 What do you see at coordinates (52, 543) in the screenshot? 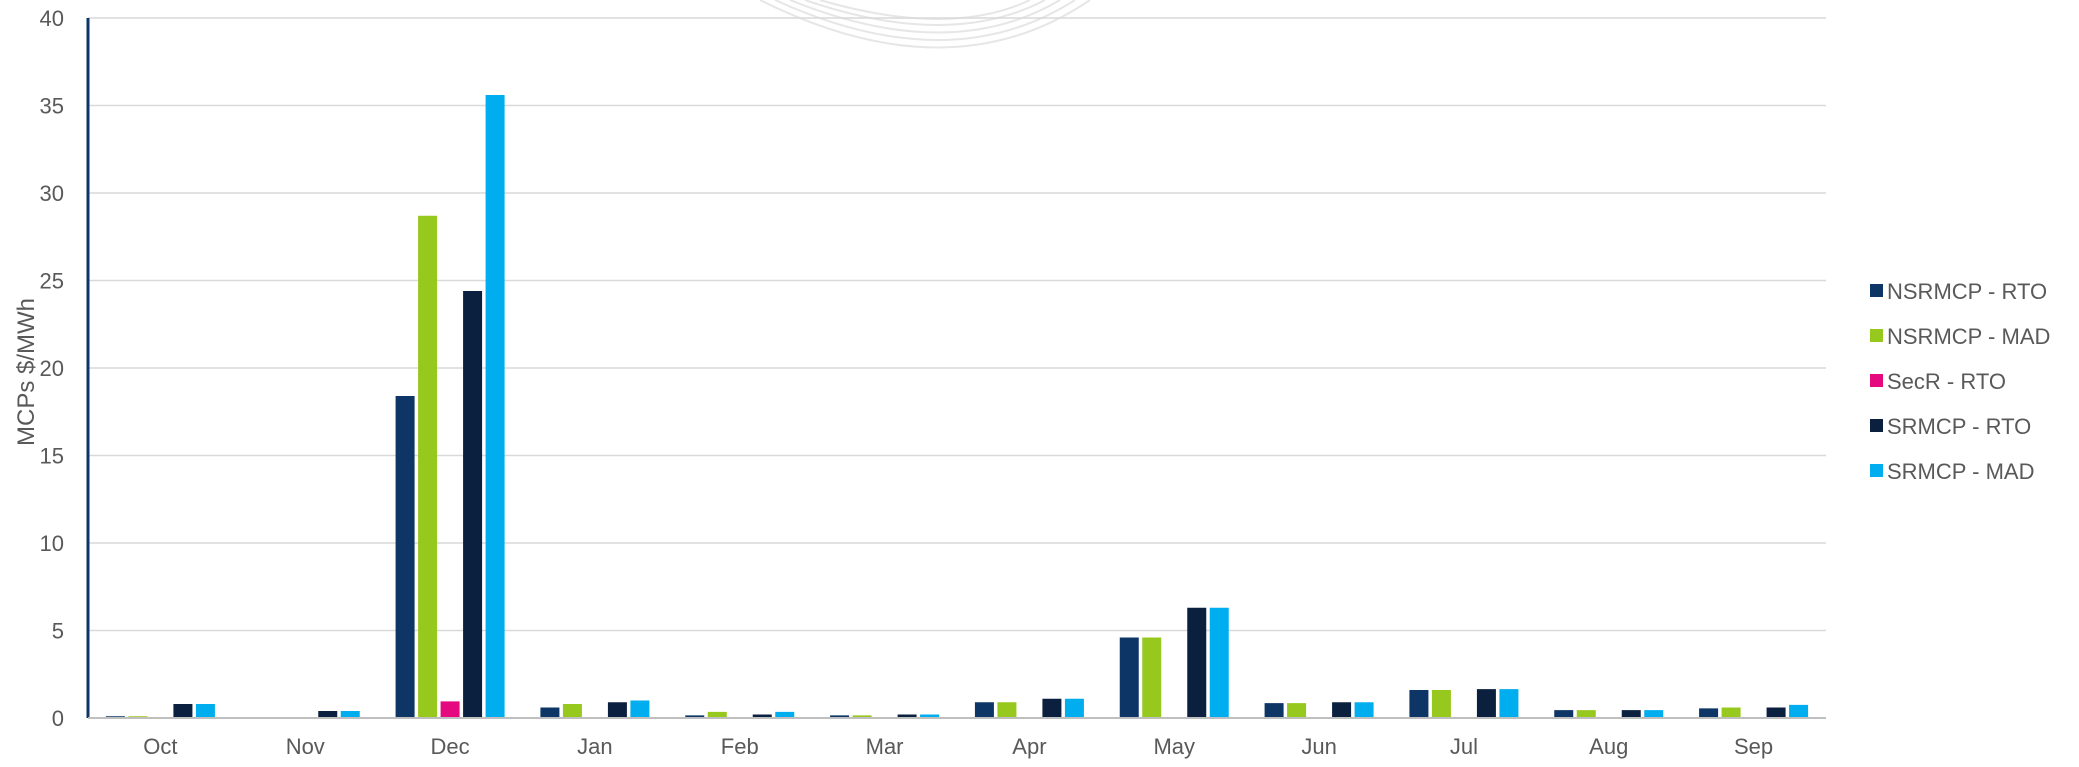
I see `y-tick-label: 10` at bounding box center [52, 543].